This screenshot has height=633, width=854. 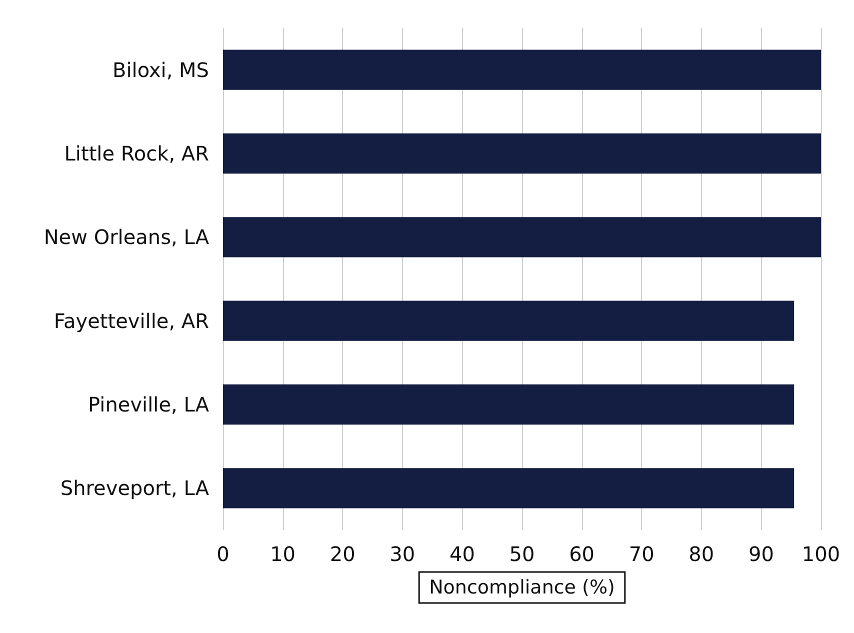 I want to click on x-tick-label: 30, so click(x=403, y=554).